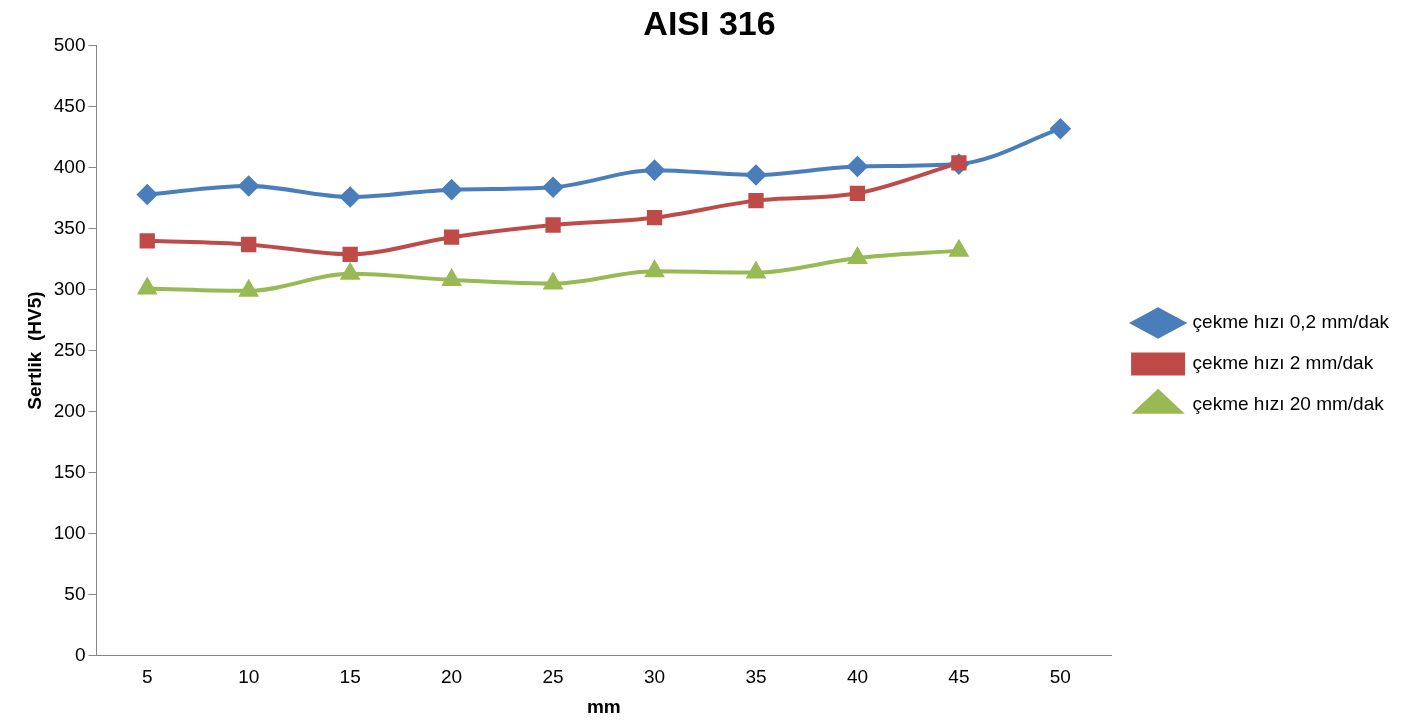  Describe the element at coordinates (80, 654) in the screenshot. I see `y-tick-label: 0` at that location.